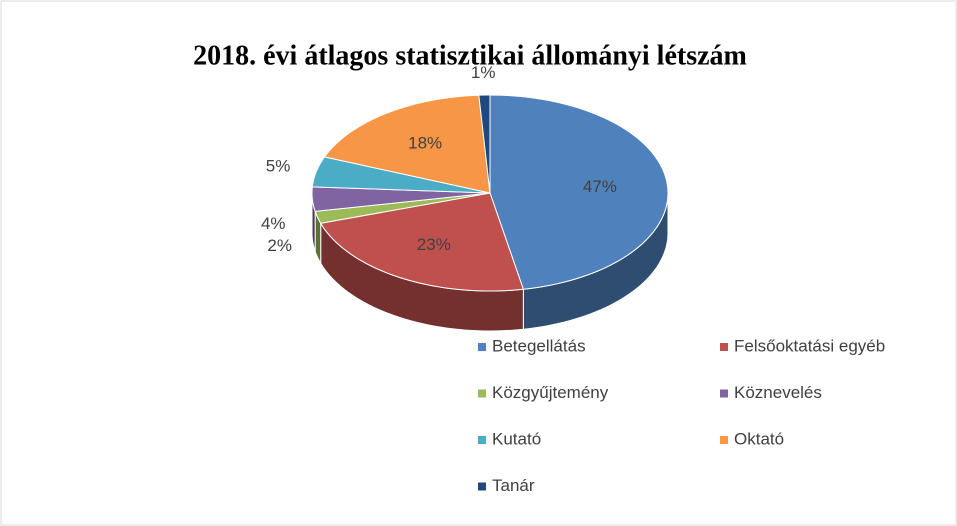  What do you see at coordinates (539, 345) in the screenshot?
I see `legend-label: Betegellátás` at bounding box center [539, 345].